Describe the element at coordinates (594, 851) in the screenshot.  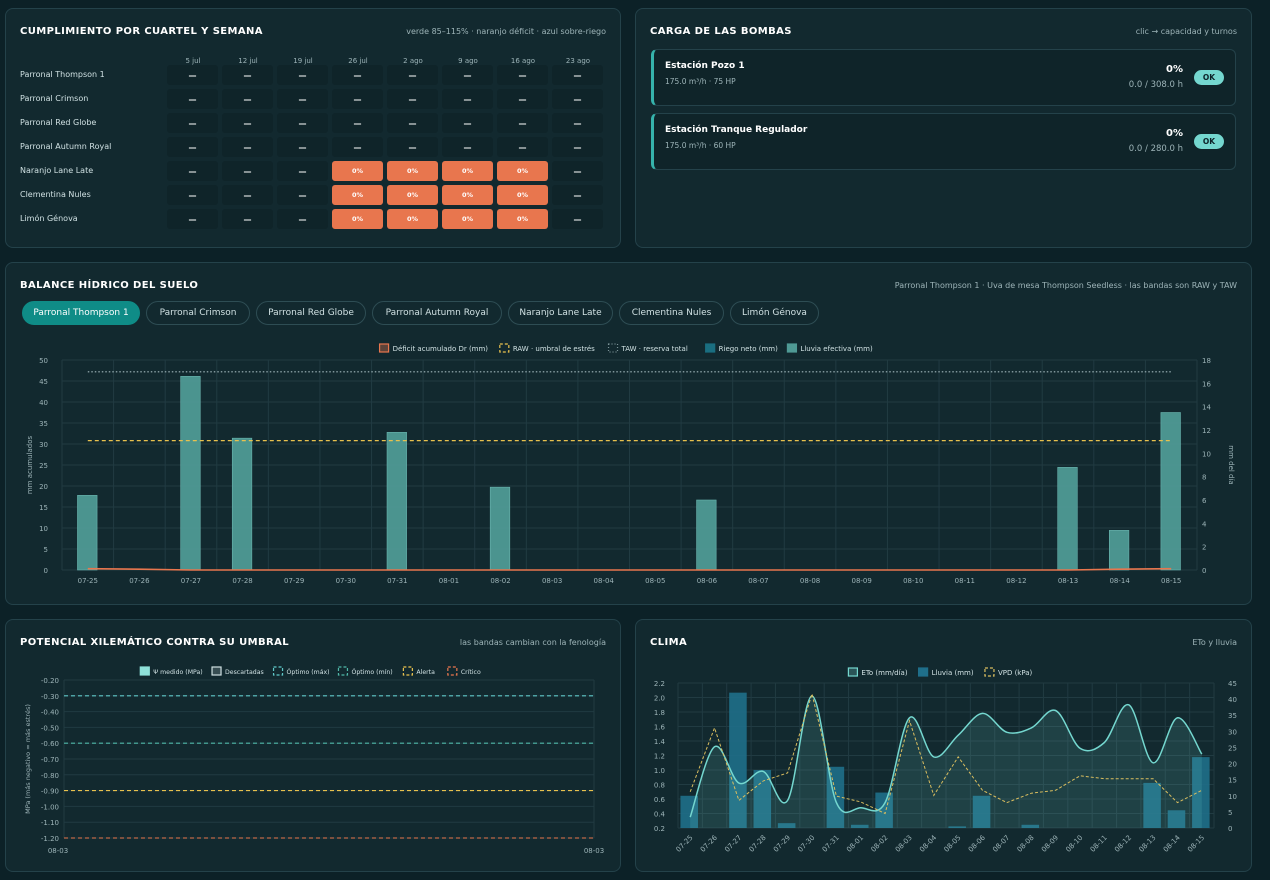
I see `x-tick-label: 08-03` at that location.